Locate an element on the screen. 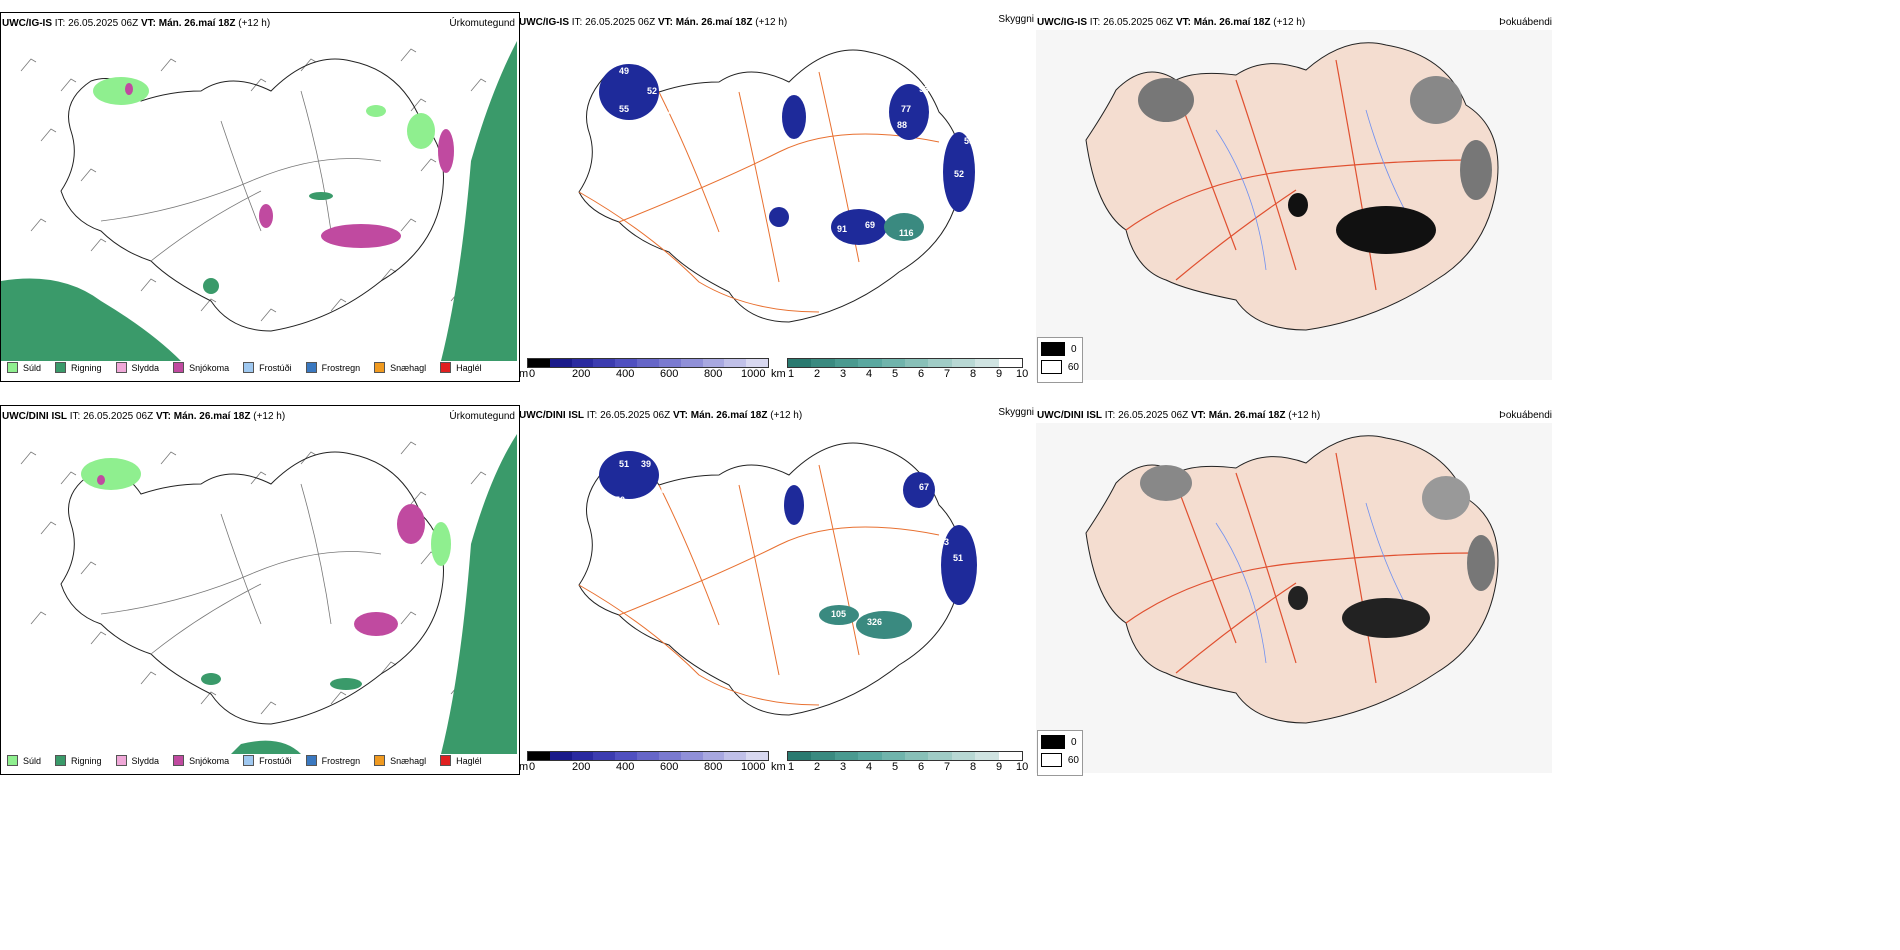 The height and width of the screenshot is (950, 1900). vis-value-label: 46 is located at coordinates (970, 522).